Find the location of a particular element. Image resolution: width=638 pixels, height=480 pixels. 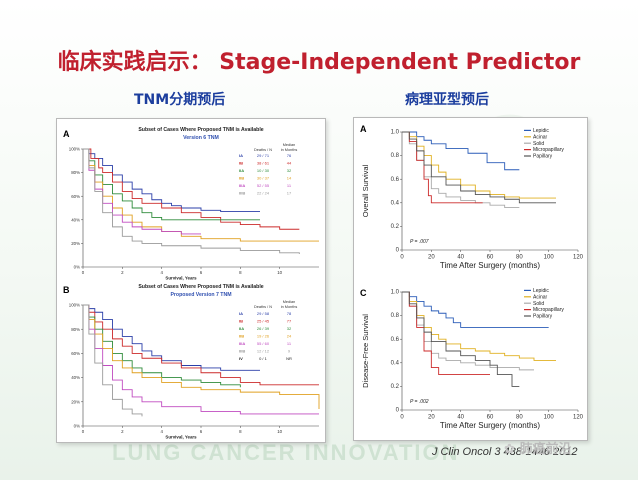

legend-label: Acinar is located at coordinates (540, 297).